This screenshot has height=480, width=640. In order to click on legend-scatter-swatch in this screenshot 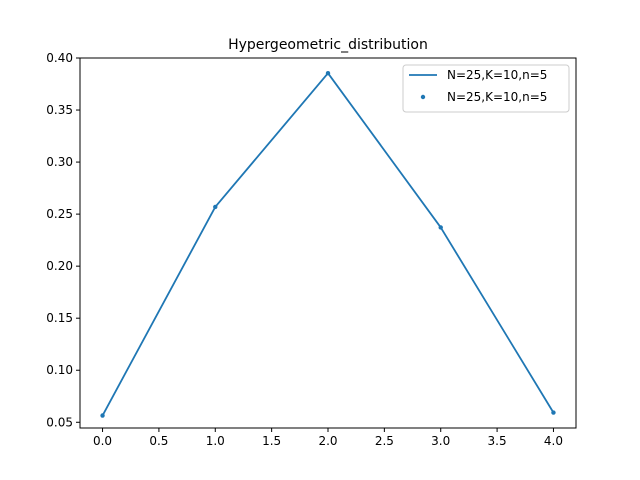, I will do `click(423, 97)`.